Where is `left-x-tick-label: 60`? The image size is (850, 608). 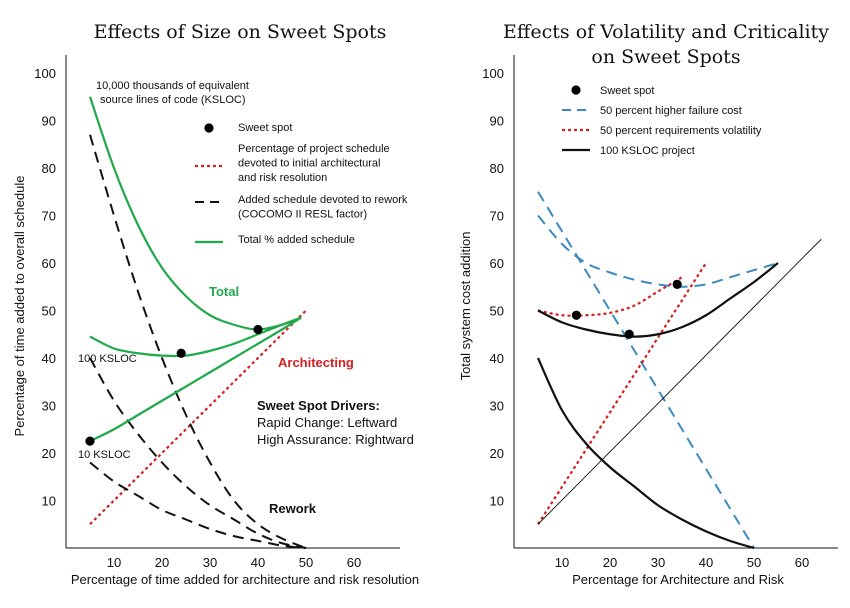
left-x-tick-label: 60 is located at coordinates (354, 562).